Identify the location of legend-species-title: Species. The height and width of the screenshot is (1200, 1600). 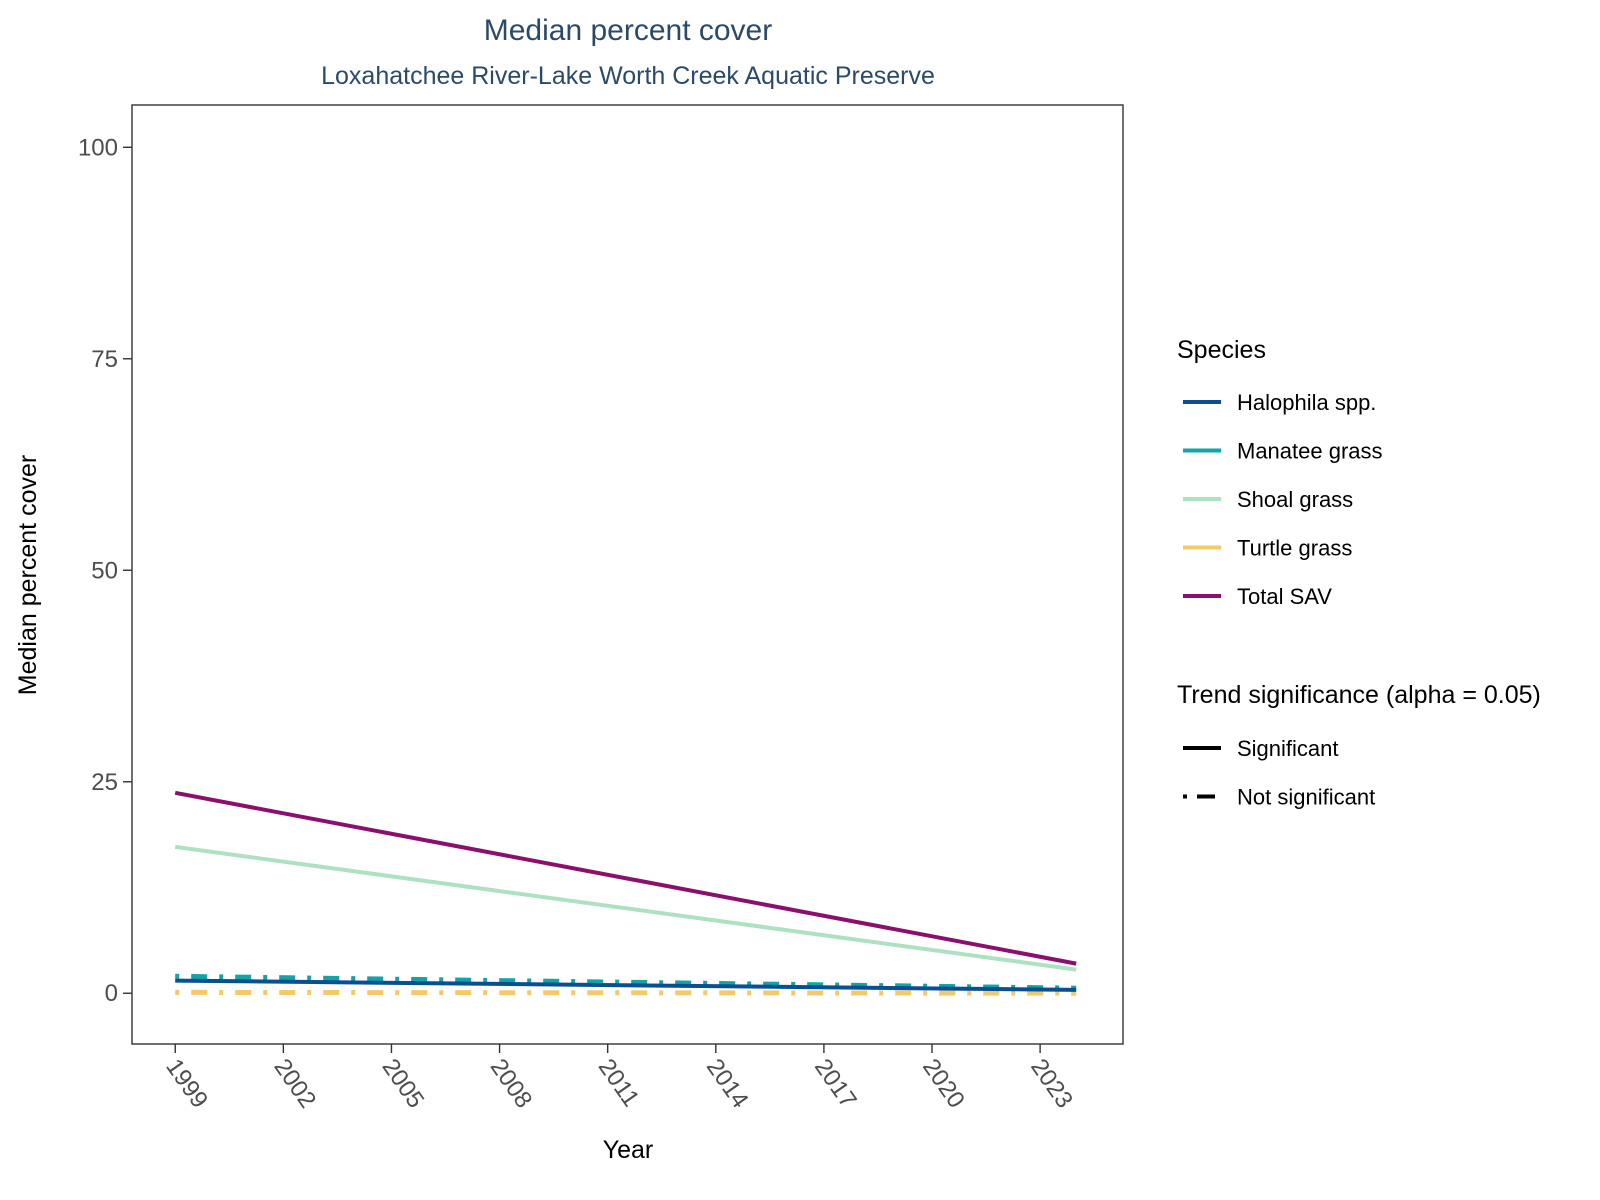
(1221, 350).